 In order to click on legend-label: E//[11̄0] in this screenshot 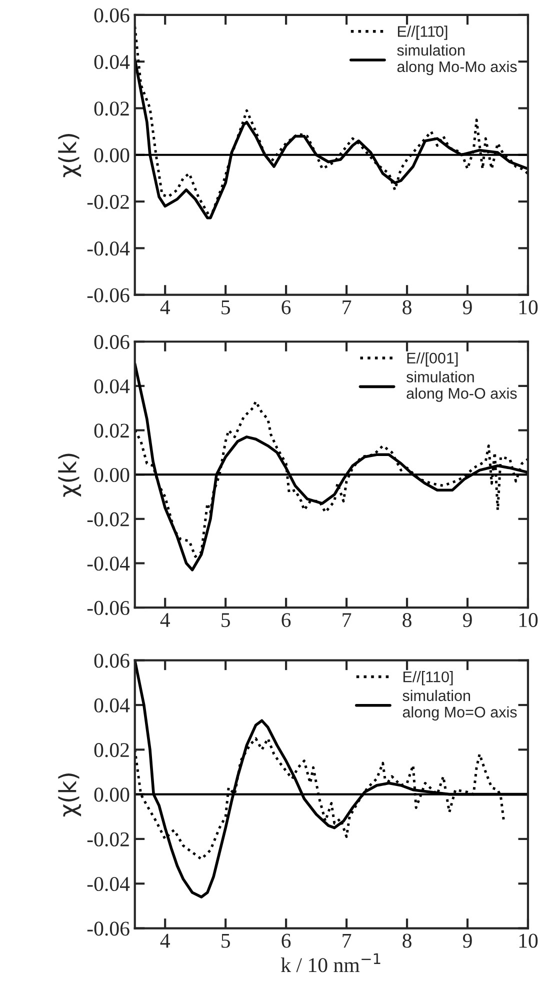, I will do `click(423, 33)`.